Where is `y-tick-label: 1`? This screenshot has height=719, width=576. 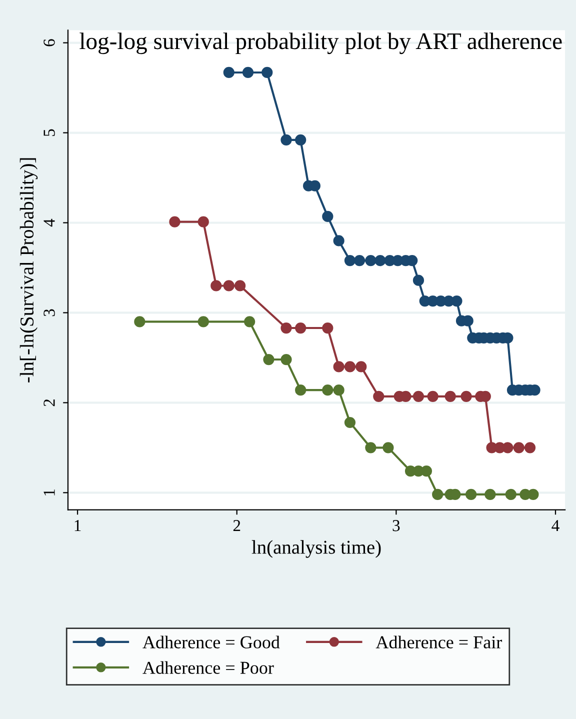
y-tick-label: 1 is located at coordinates (49, 493).